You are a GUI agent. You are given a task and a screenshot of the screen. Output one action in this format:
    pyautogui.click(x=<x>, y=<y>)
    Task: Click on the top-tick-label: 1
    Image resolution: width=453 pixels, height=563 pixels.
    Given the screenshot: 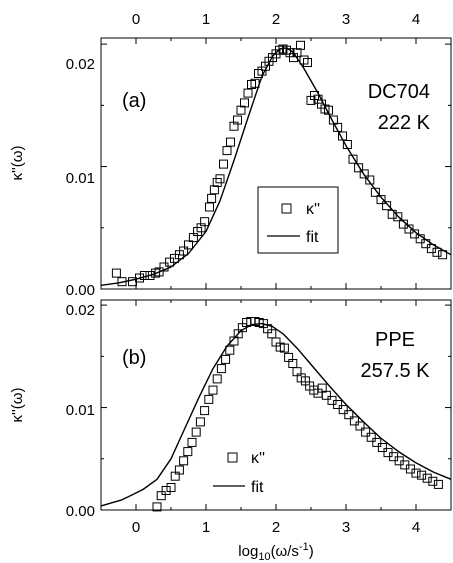 What is the action you would take?
    pyautogui.click(x=206, y=19)
    